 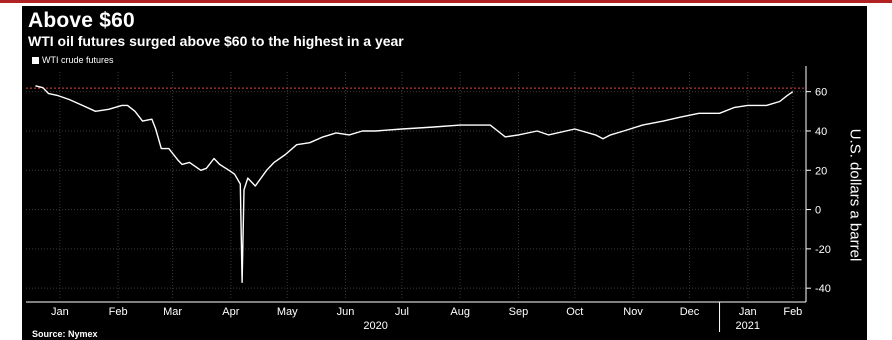 I want to click on source-note: Source: Nymex, so click(x=65, y=334).